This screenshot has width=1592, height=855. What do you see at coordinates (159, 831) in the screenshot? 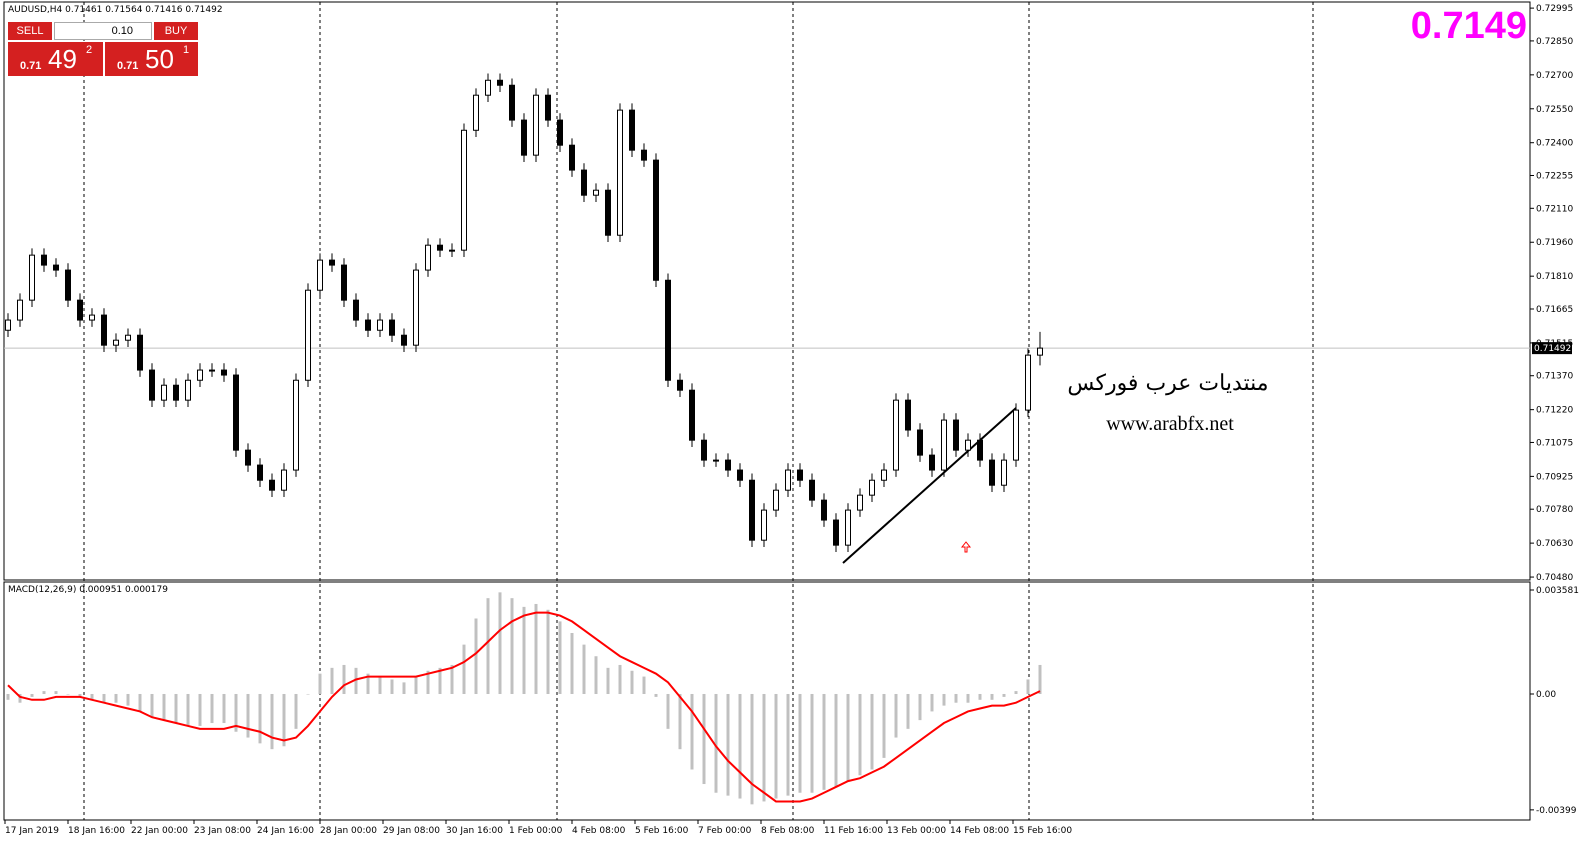
I see `x-tick-label: 22 Jan 00:00` at bounding box center [159, 831].